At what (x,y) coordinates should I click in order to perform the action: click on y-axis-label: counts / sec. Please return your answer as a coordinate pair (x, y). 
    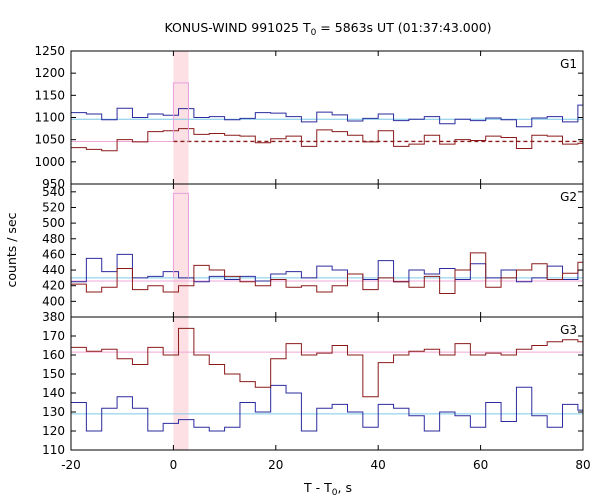
    Looking at the image, I should click on (11, 249).